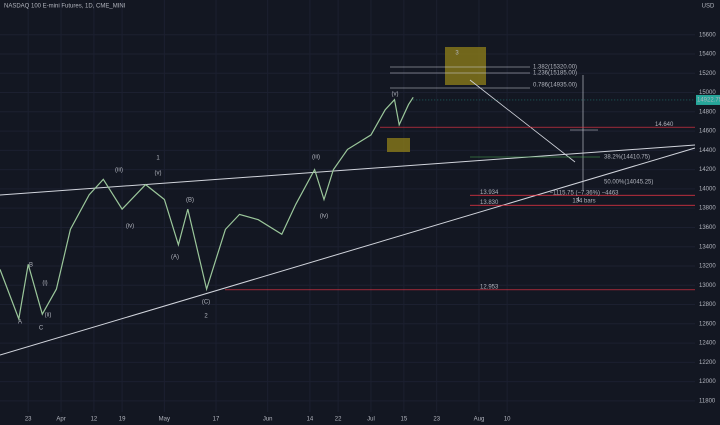  Describe the element at coordinates (555, 74) in the screenshot. I see `fib-label: 1.236(15185.00)` at that location.